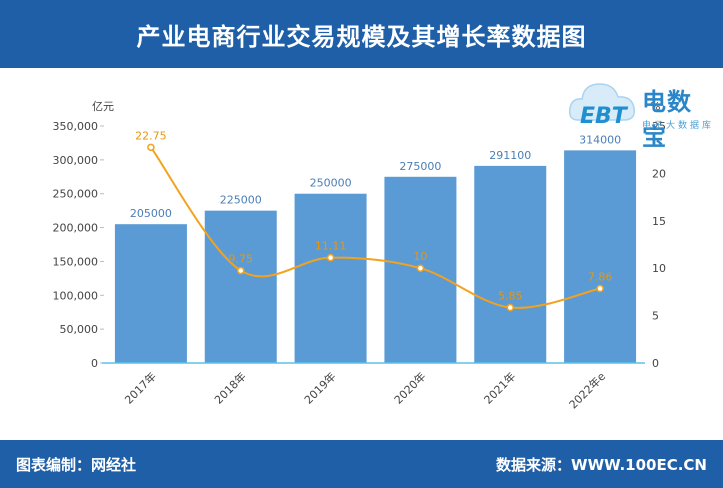 The height and width of the screenshot is (488, 723). I want to click on y-tick-label: 250,000, so click(76, 194).